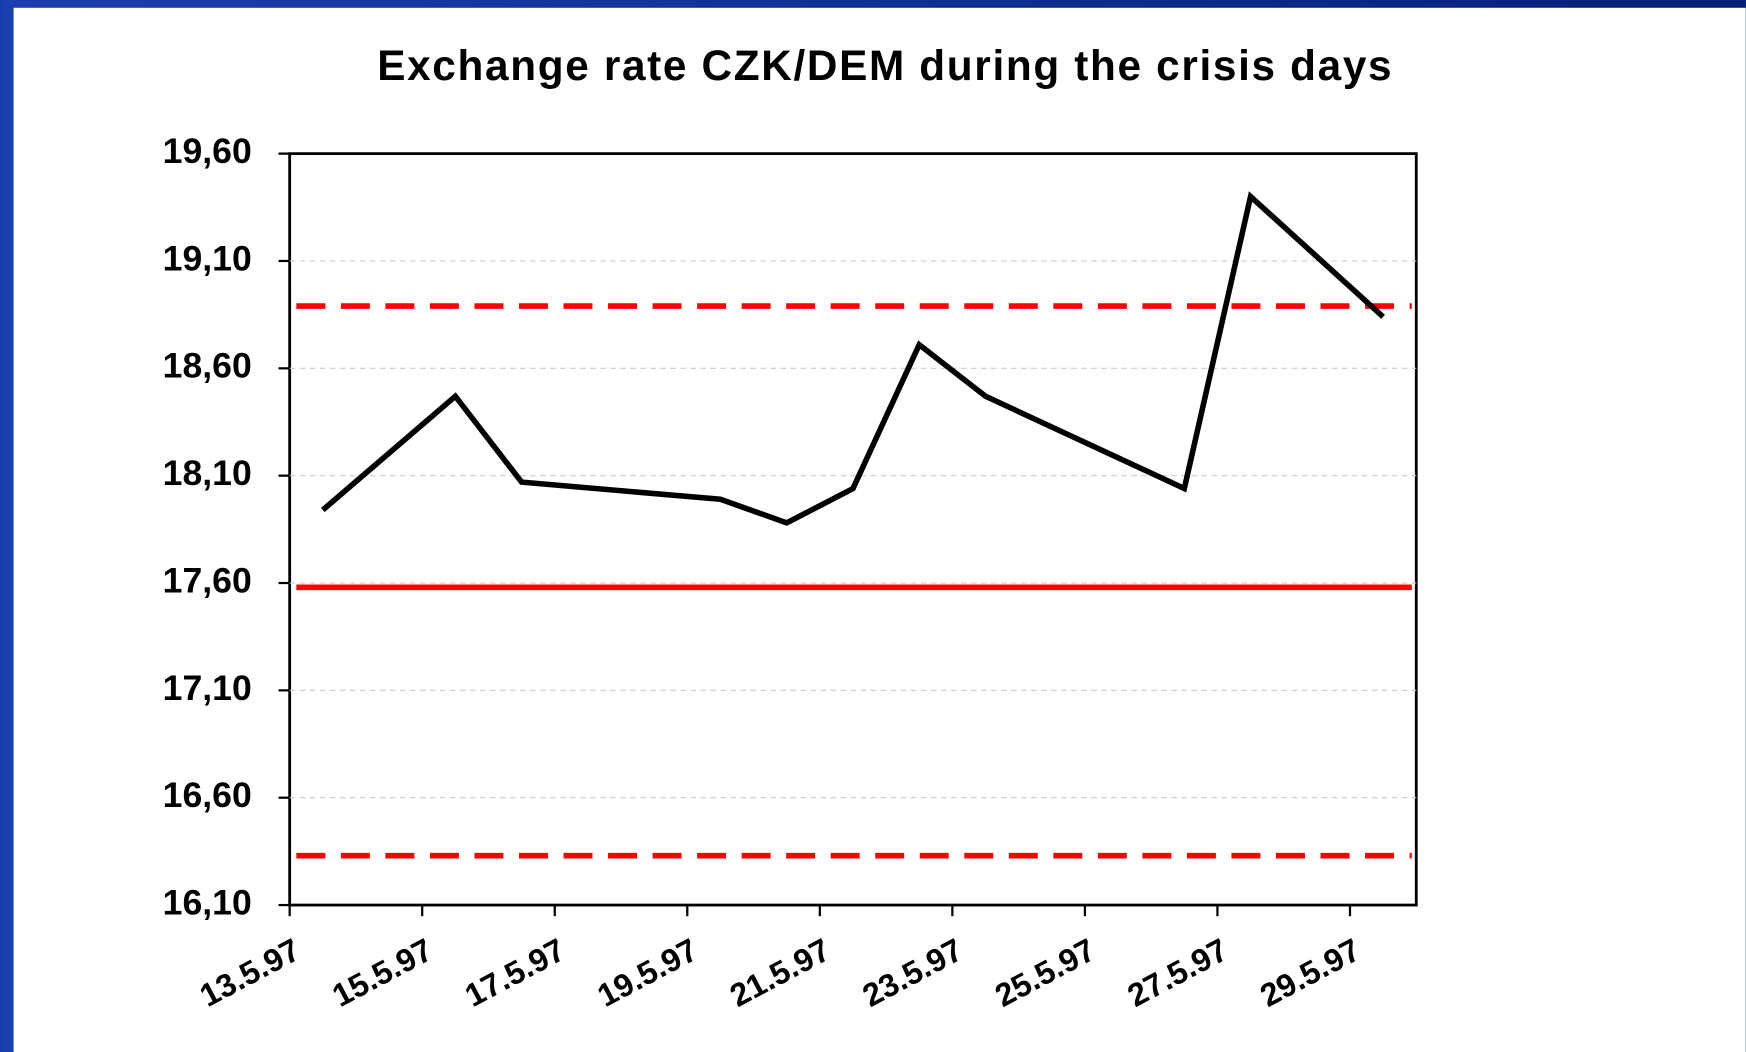 The image size is (1746, 1052). Describe the element at coordinates (207, 795) in the screenshot. I see `y-tick-label: 16,60` at that location.